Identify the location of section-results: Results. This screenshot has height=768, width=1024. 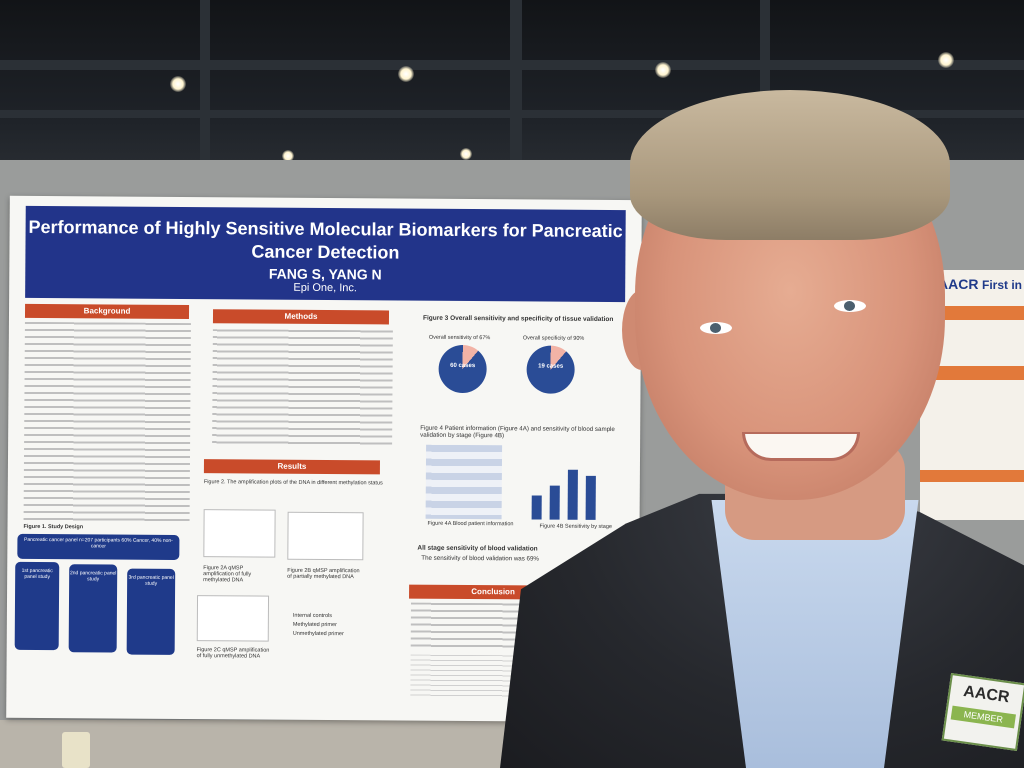
(291, 467).